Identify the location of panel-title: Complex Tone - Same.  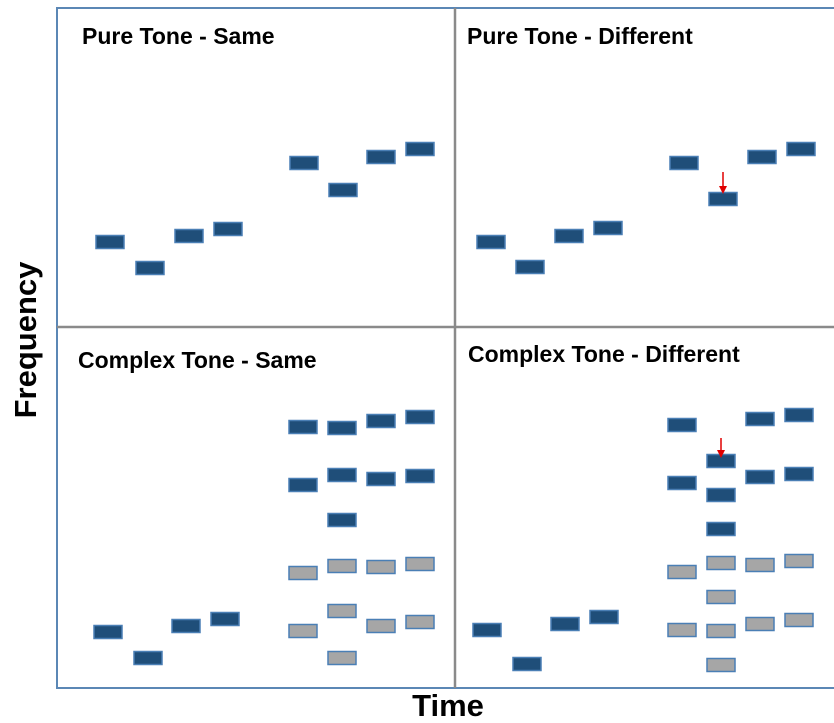
(197, 360).